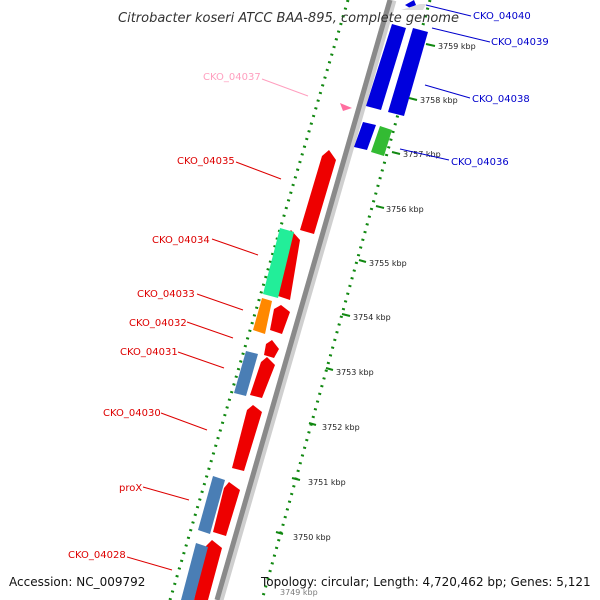  What do you see at coordinates (405, 209) in the screenshot?
I see `tick-label: 3756 kbp` at bounding box center [405, 209].